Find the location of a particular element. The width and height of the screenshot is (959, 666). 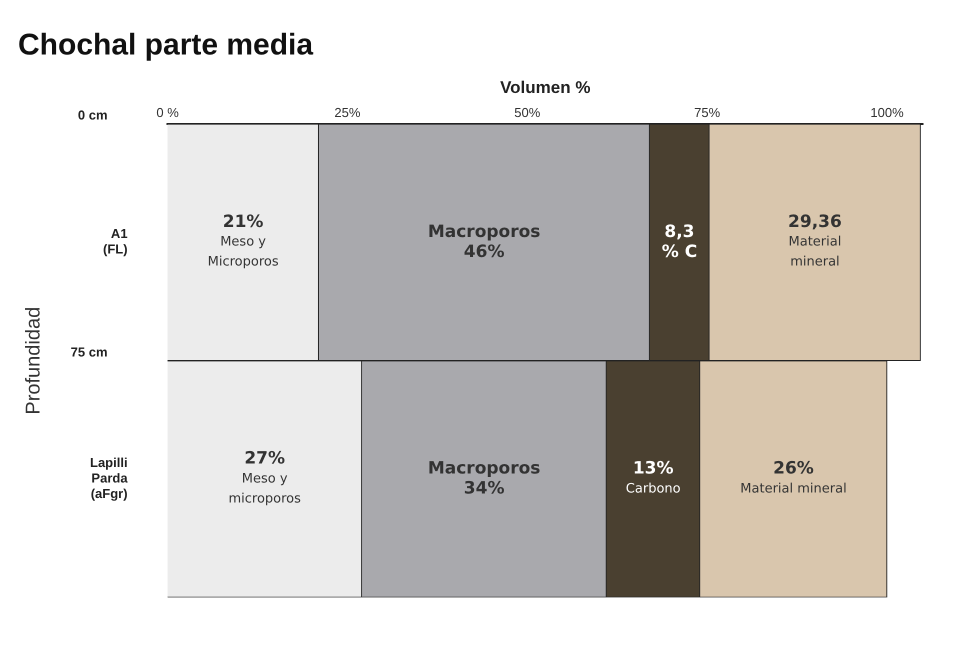

data-label: 26% Material mineral is located at coordinates (793, 477).